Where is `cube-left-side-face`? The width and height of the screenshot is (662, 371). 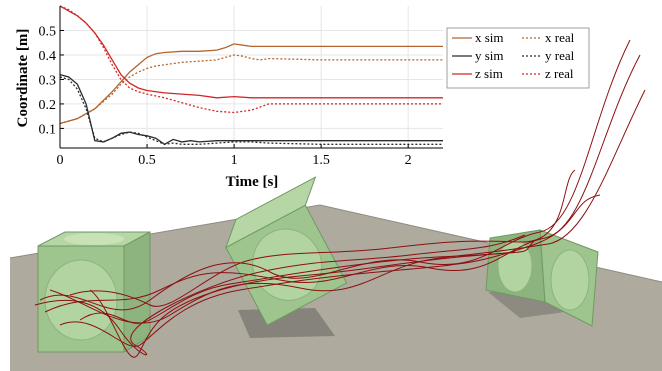 cube-left-side-face is located at coordinates (137, 292).